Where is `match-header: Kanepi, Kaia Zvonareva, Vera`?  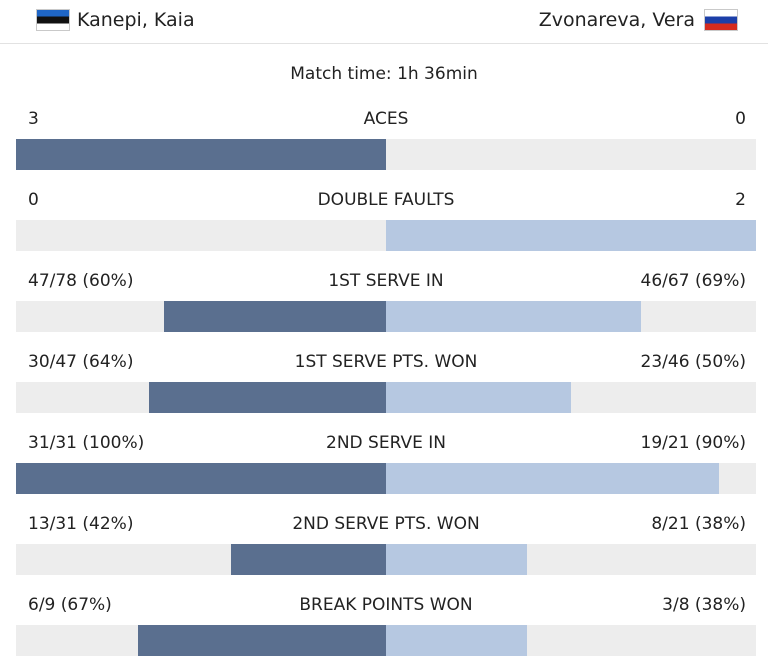
match-header: Kanepi, Kaia Zvonareva, Vera is located at coordinates (384, 22).